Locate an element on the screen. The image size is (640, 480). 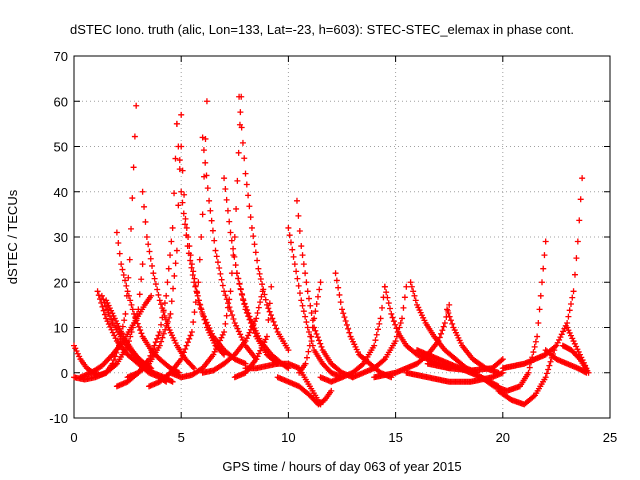
y-tick-label: -10 is located at coordinates (58, 418).